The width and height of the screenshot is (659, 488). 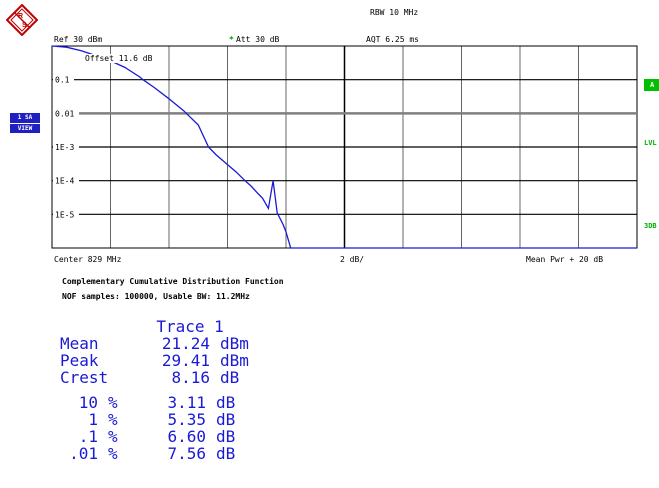 What do you see at coordinates (156, 296) in the screenshot?
I see `samples-info: NOF samples: 100000, Usable BW: 11.2MHz` at bounding box center [156, 296].